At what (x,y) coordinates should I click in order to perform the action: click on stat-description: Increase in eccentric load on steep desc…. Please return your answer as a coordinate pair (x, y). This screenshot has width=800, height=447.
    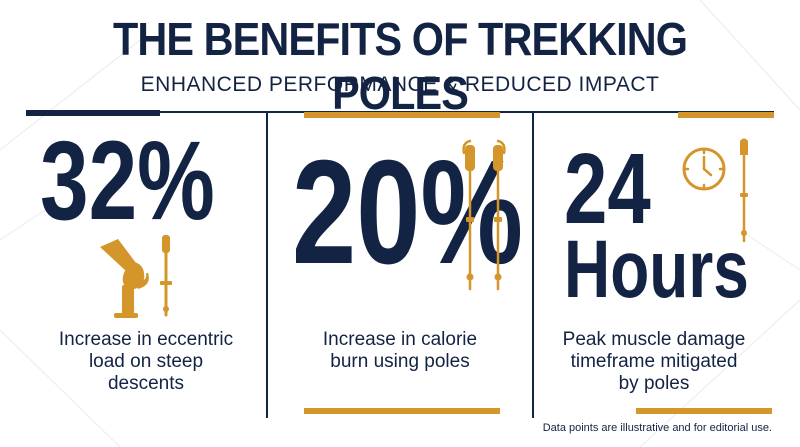
    Looking at the image, I should click on (146, 362).